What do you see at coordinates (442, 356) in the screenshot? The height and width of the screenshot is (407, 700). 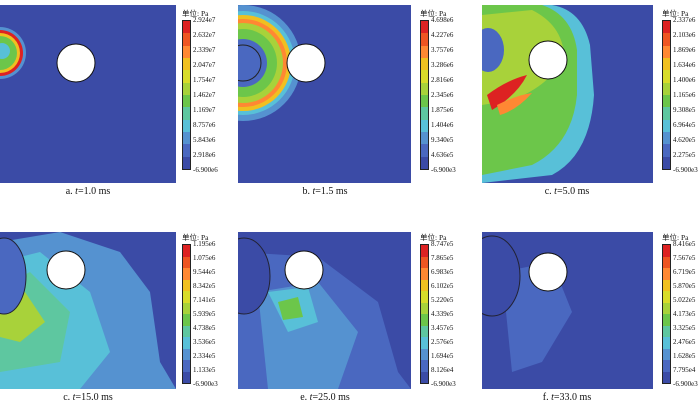 I see `legend-tick-label: 1.694e5` at bounding box center [442, 356].